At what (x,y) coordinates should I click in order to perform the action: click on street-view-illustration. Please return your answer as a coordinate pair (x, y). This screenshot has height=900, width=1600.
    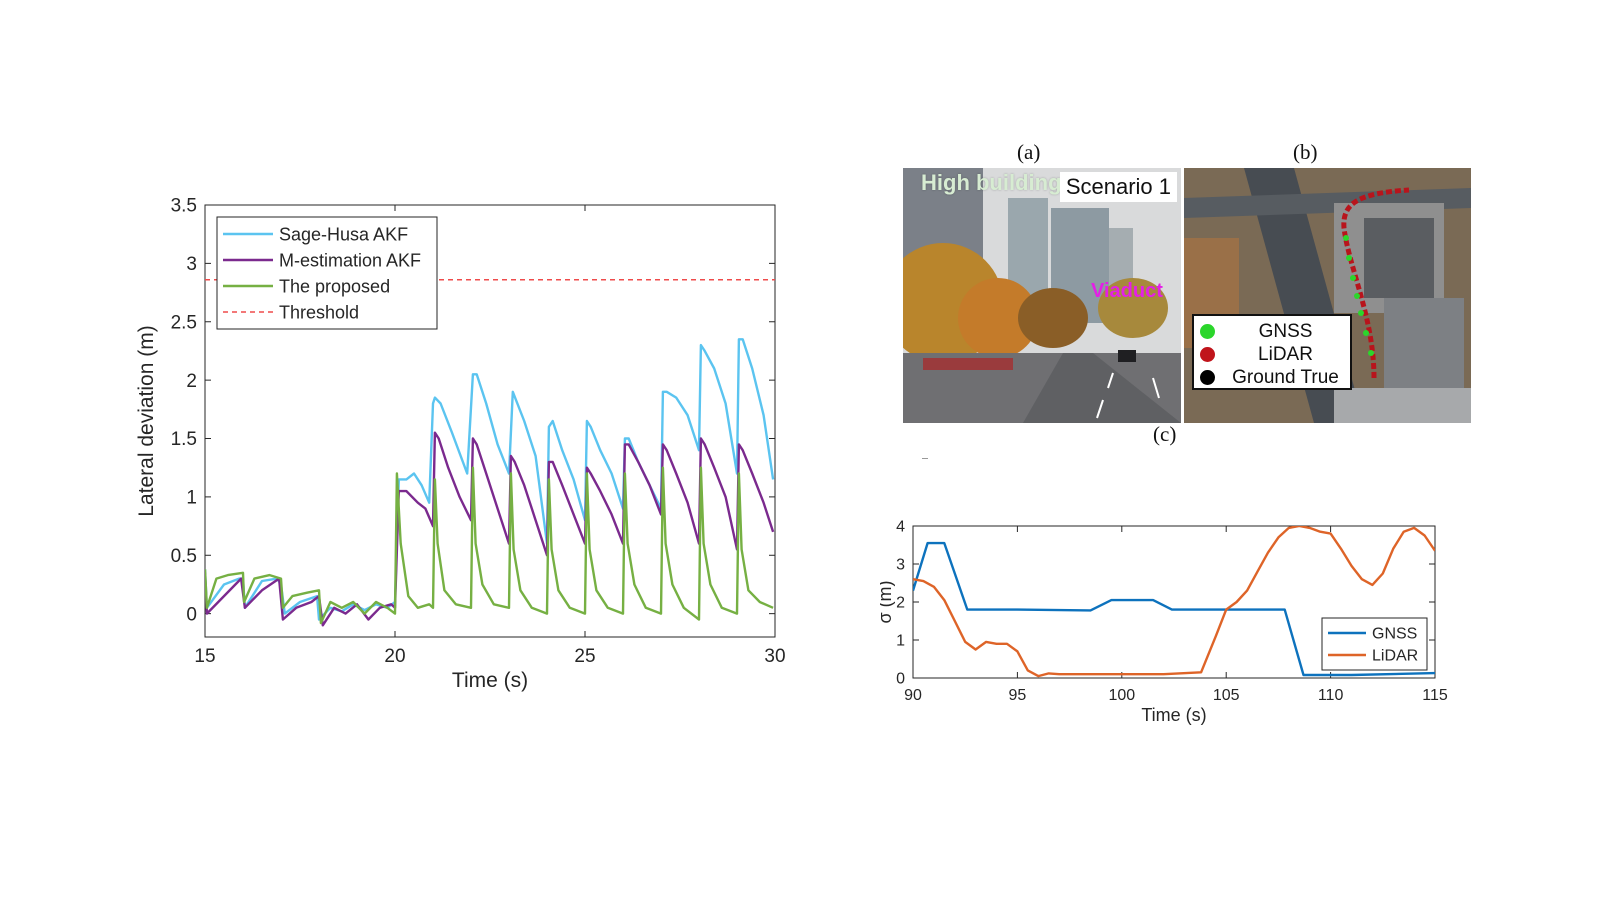
    Looking at the image, I should click on (1042, 295).